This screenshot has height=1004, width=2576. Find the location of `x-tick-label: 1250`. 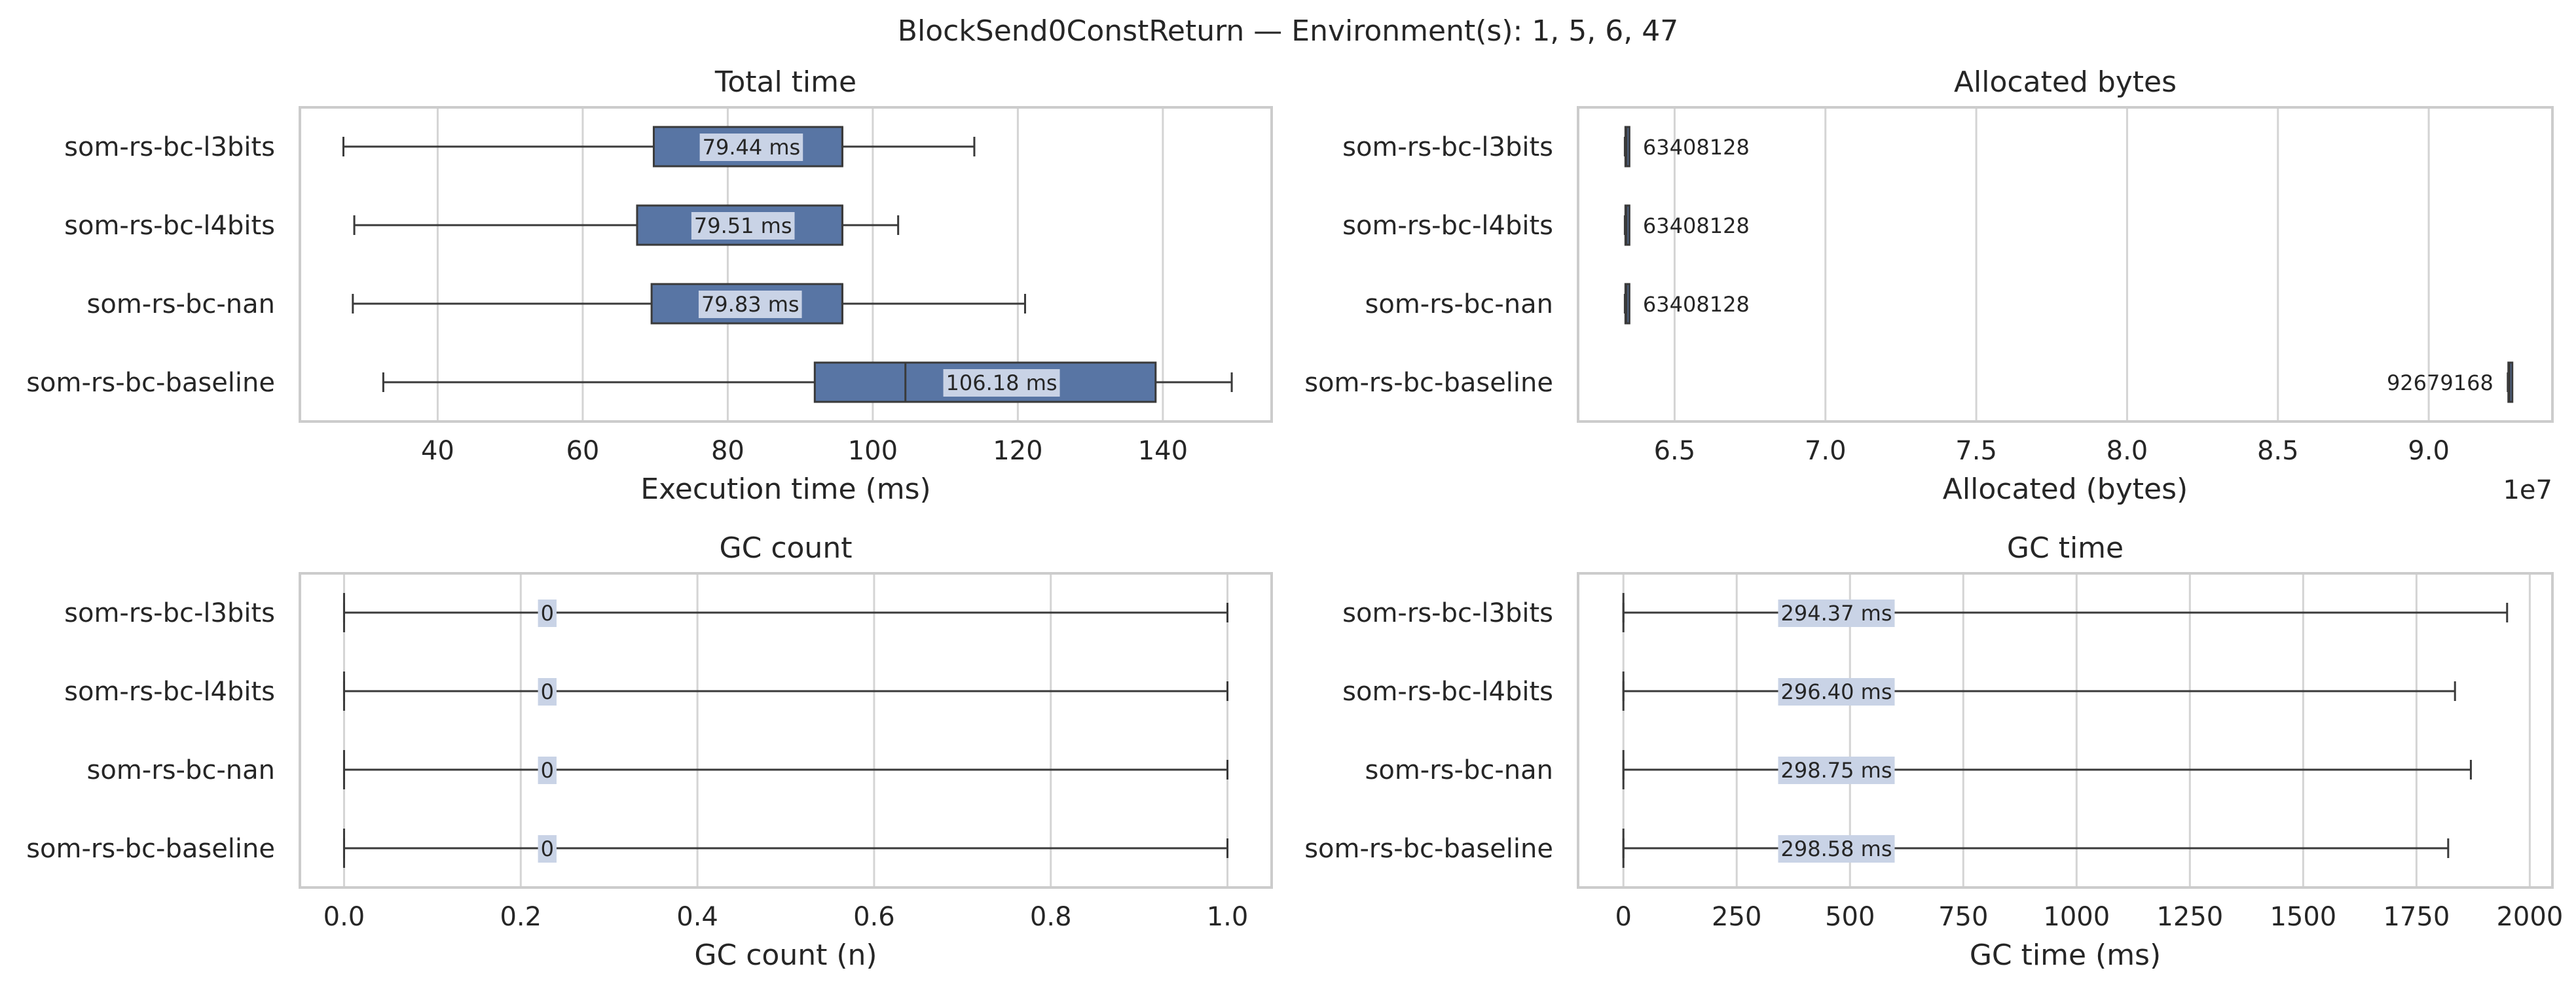

x-tick-label: 1250 is located at coordinates (2189, 917).